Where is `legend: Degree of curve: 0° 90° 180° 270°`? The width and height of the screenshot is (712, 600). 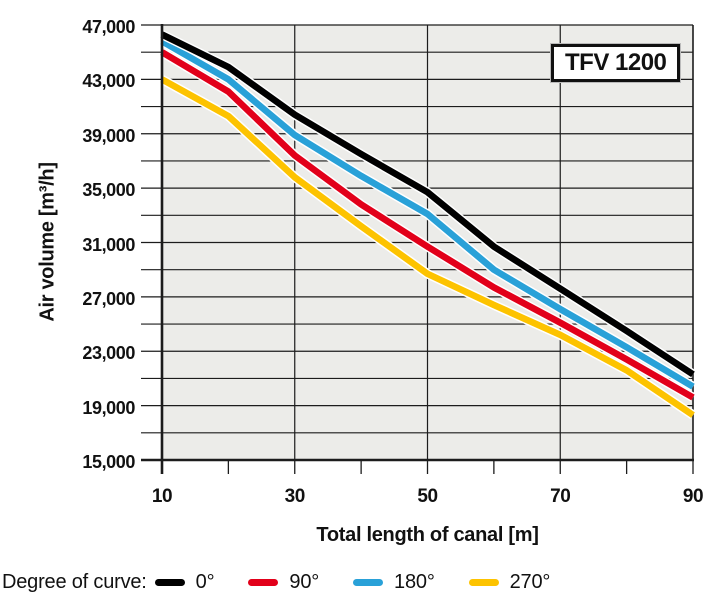 legend: Degree of curve: 0° 90° 180° 270° is located at coordinates (357, 582).